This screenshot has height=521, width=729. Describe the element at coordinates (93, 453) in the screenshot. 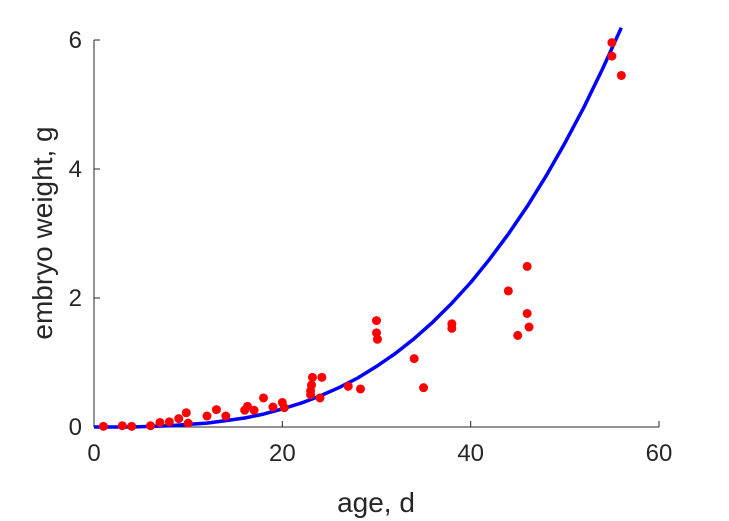

I see `x-tick-label: 0` at that location.